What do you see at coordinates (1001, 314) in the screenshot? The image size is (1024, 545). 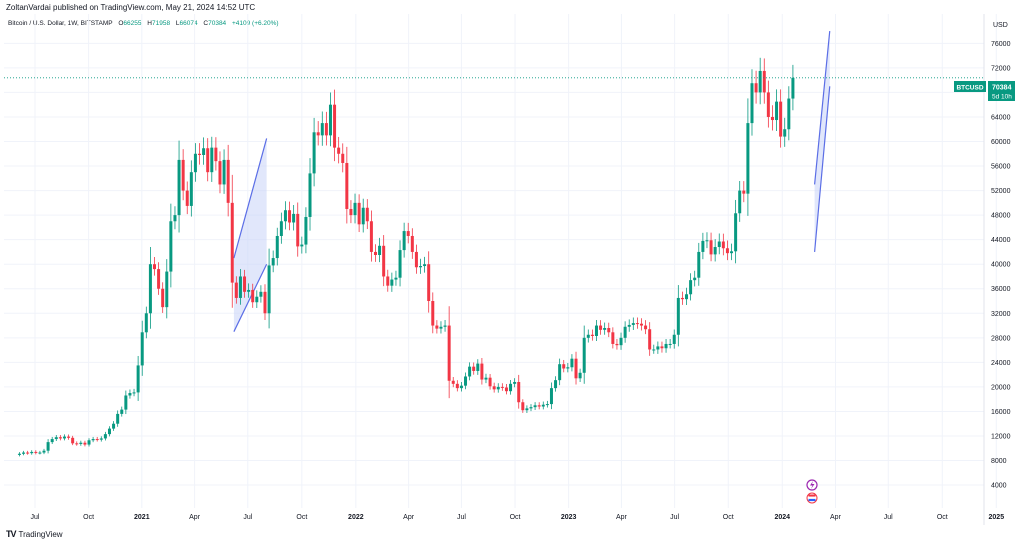 I see `y-tick-label: 32000` at bounding box center [1001, 314].